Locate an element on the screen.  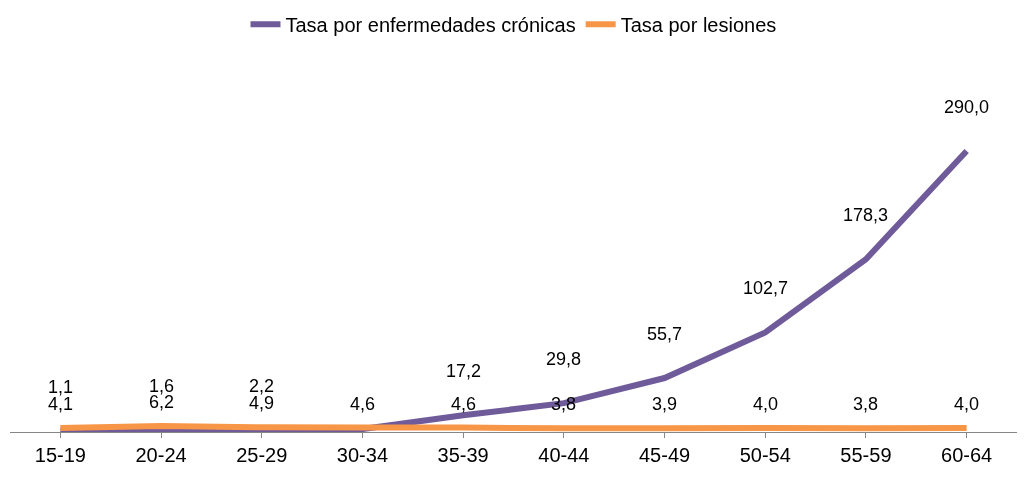
data-label: 178,3 is located at coordinates (866, 215).